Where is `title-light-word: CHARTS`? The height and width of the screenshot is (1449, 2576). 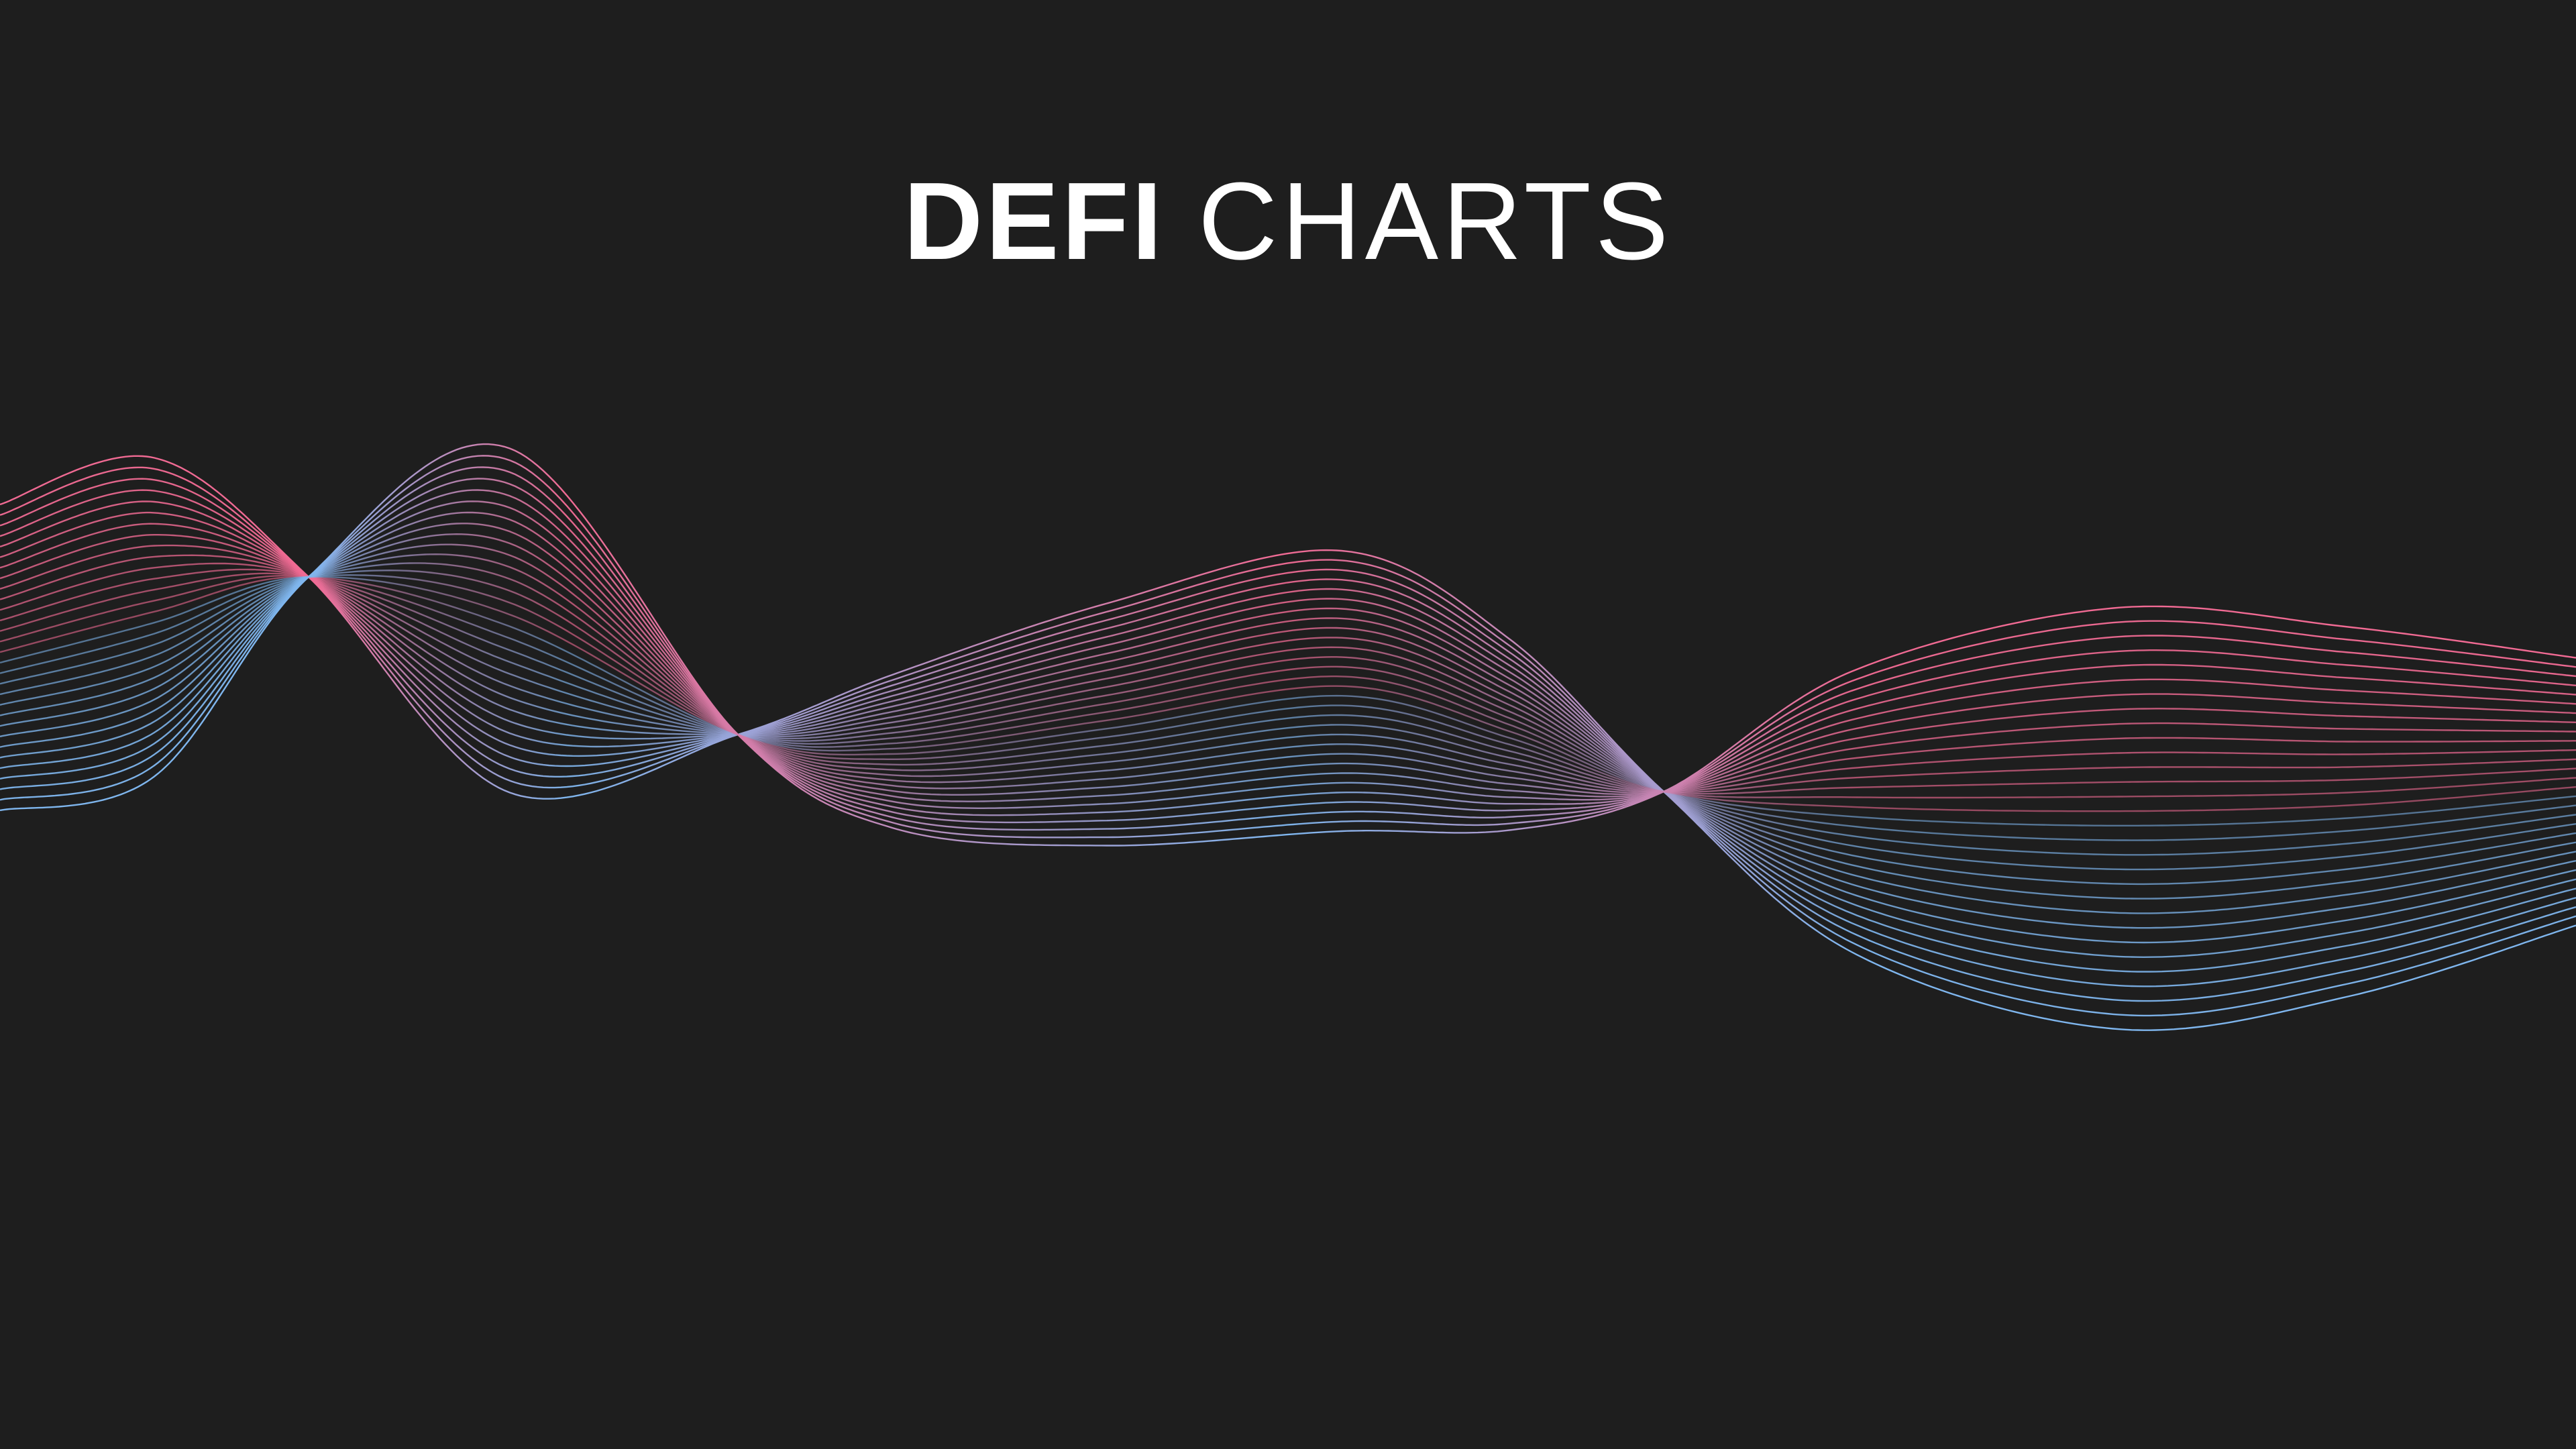 title-light-word: CHARTS is located at coordinates (1435, 221).